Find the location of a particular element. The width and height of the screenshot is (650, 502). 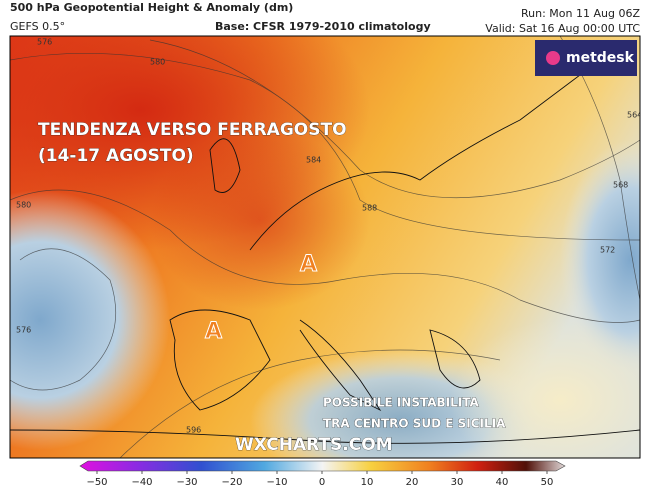

colorbar-tick-label: −50 is located at coordinates (96, 482).